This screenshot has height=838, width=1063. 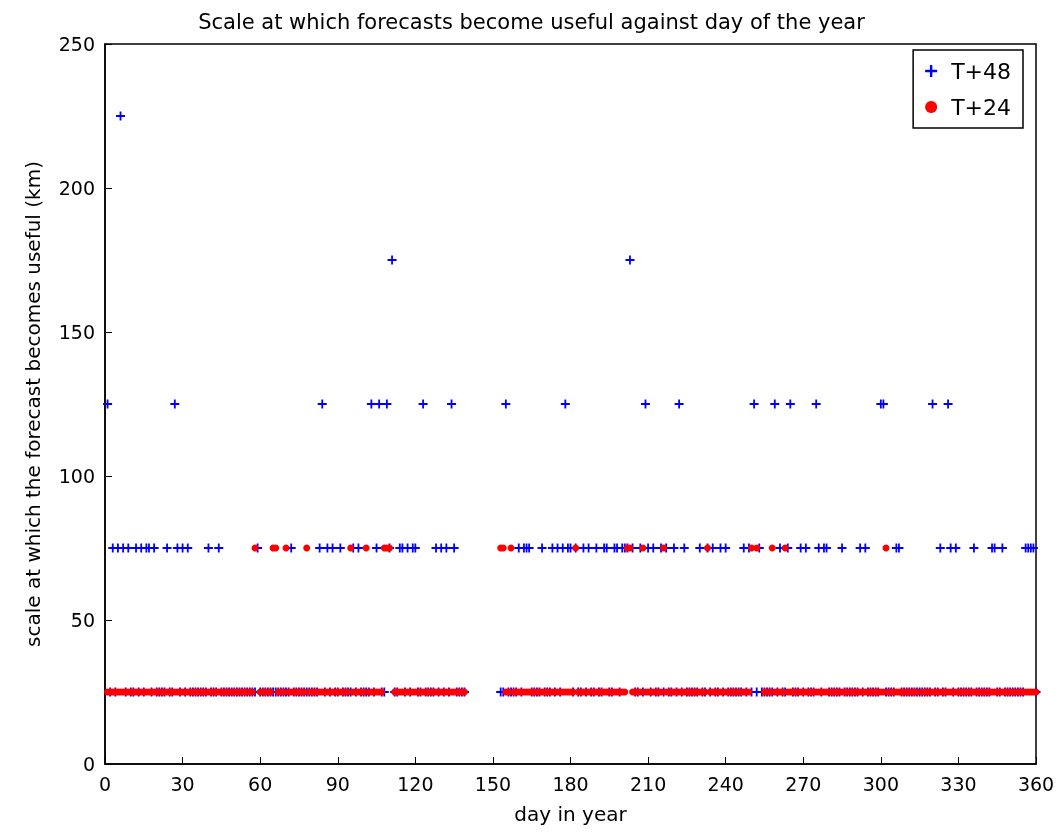 What do you see at coordinates (1036, 783) in the screenshot?
I see `x-tick-label: 360` at bounding box center [1036, 783].